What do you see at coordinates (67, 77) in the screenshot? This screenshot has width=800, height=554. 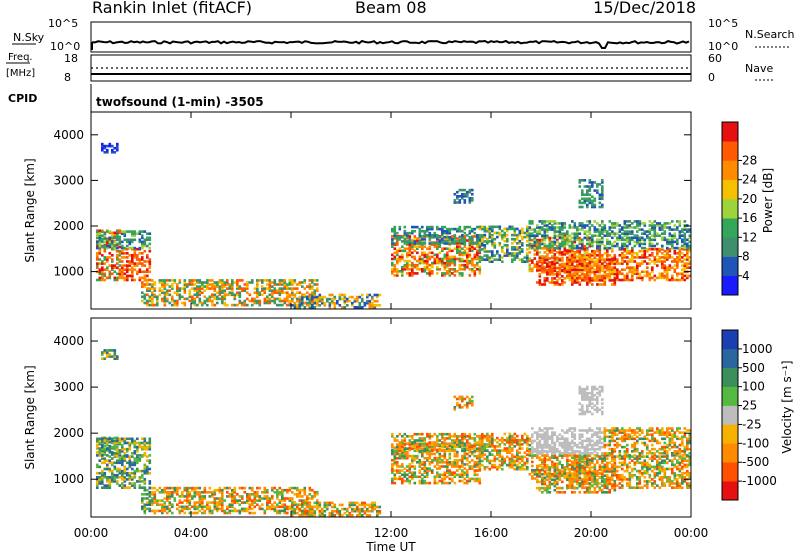 I see `freq-tick-bottom: 8` at bounding box center [67, 77].